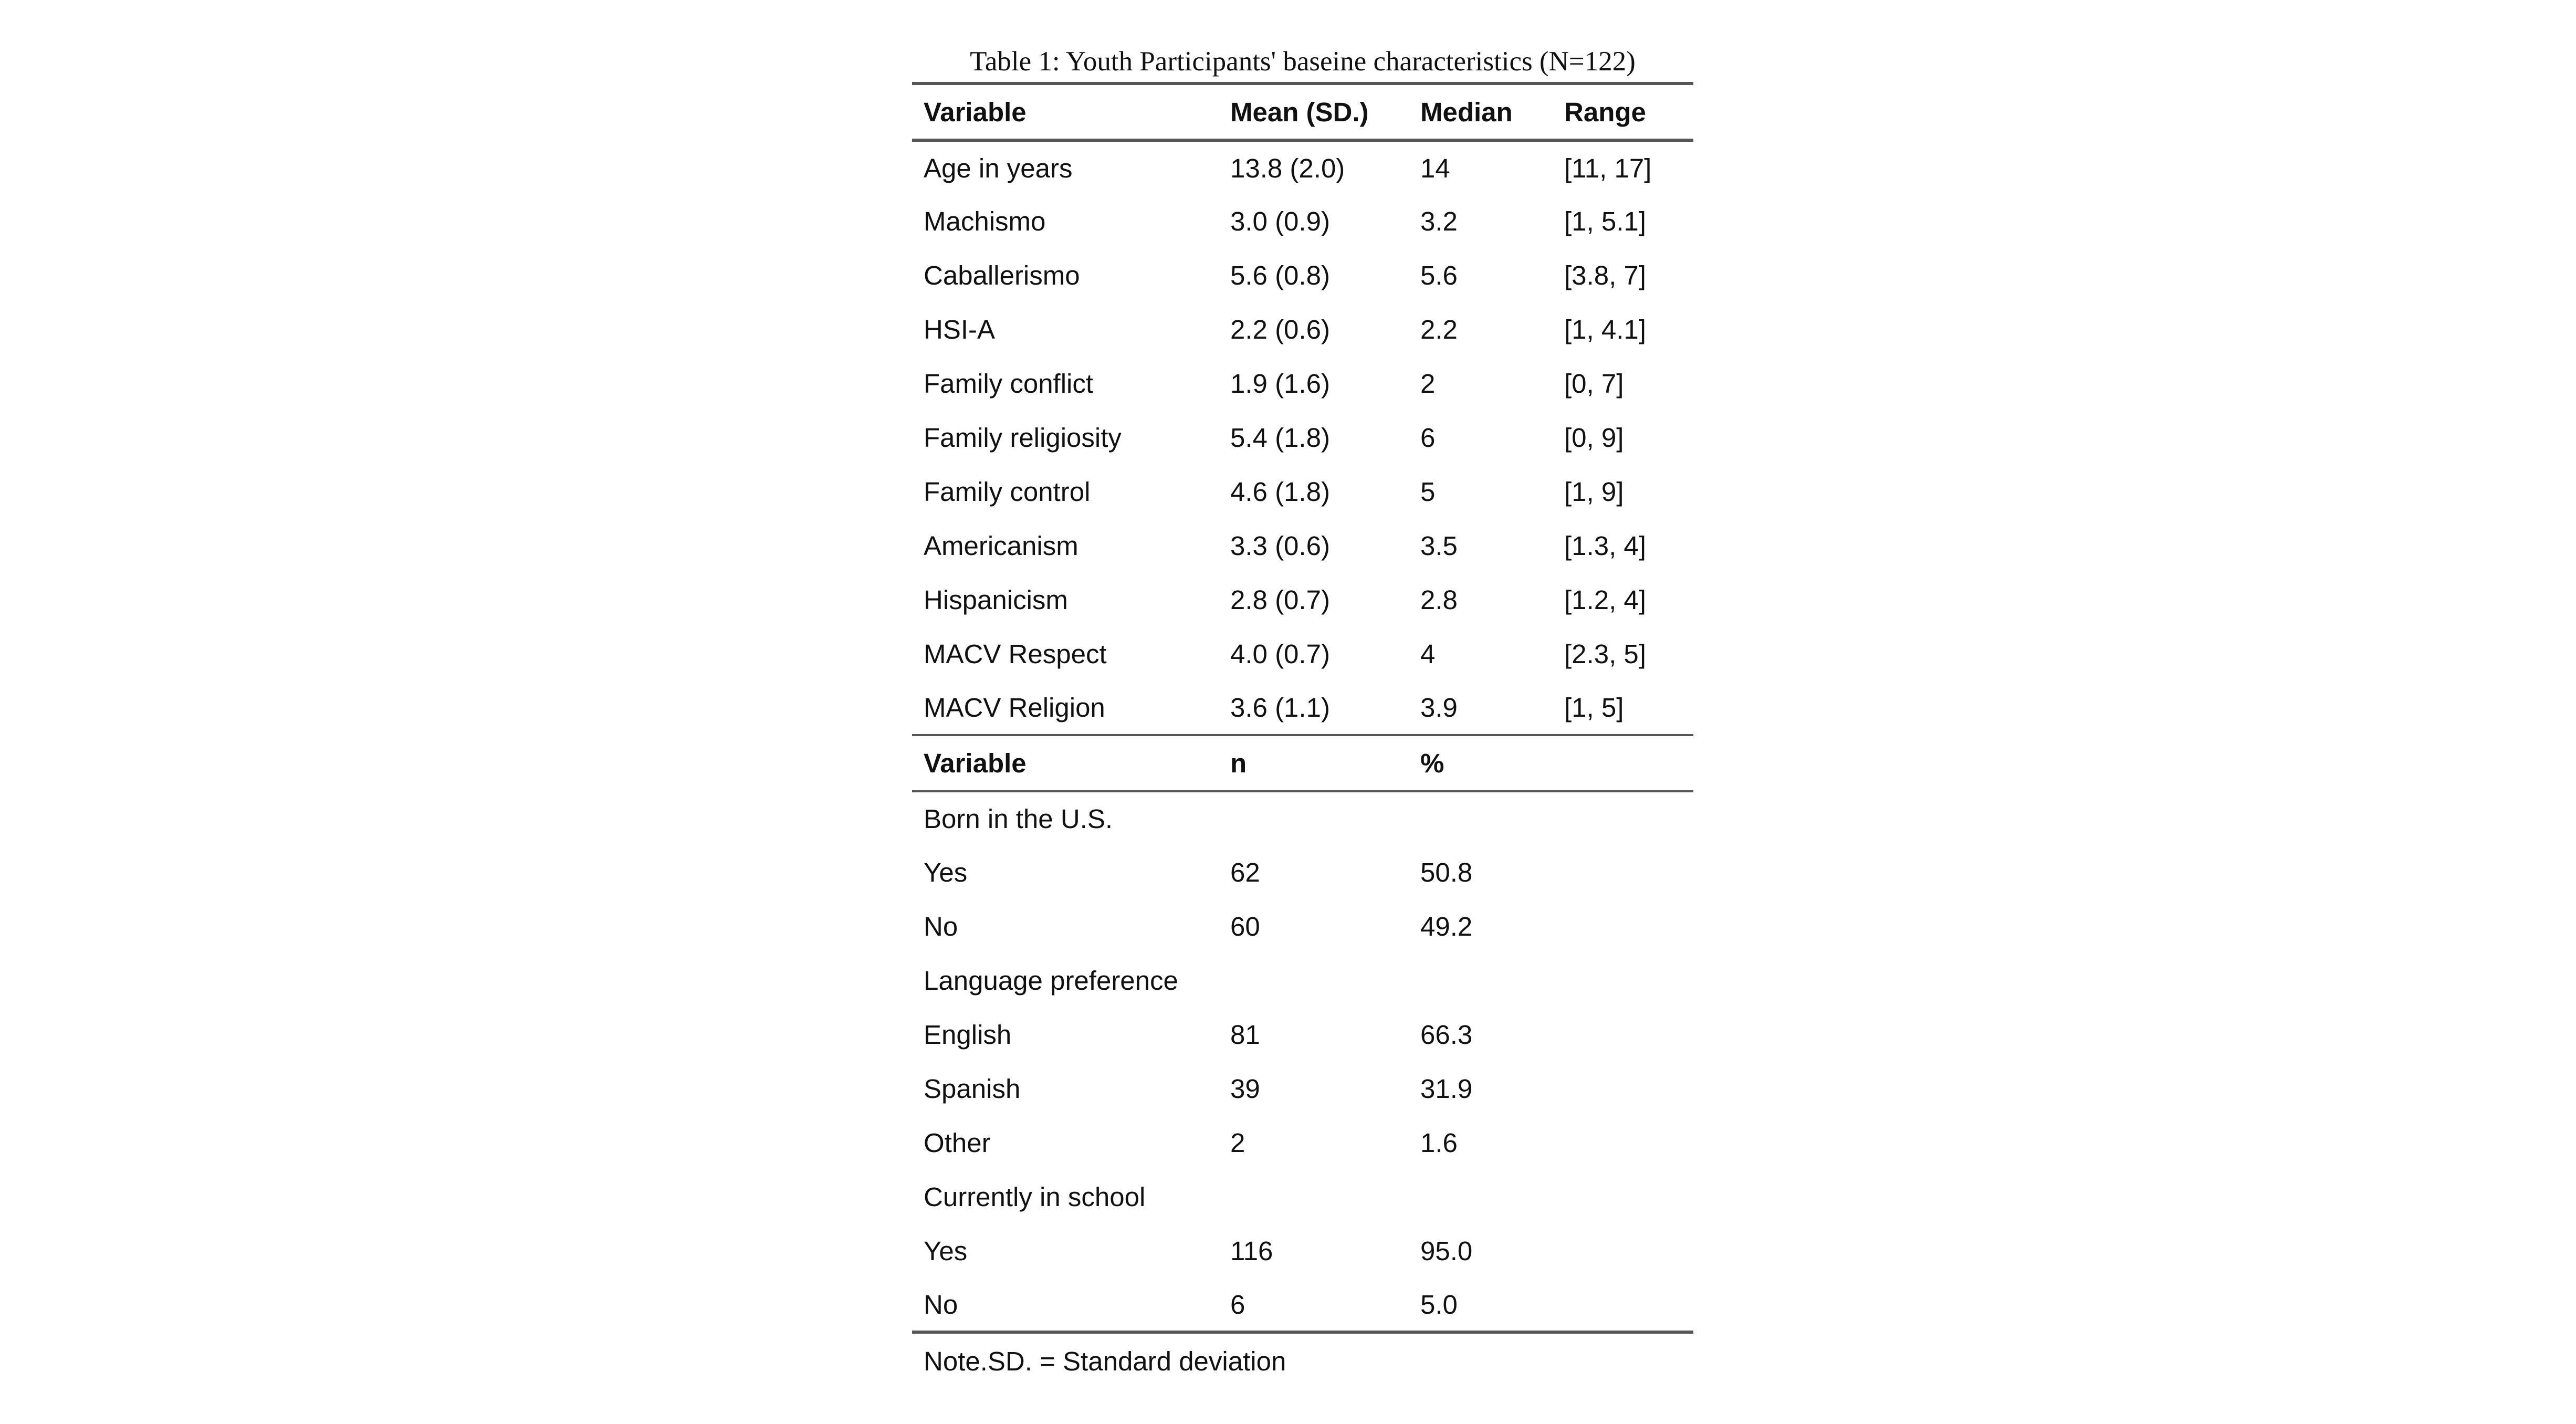 The width and height of the screenshot is (2576, 1424). I want to click on table-cell: Family religiosity, so click(1023, 438).